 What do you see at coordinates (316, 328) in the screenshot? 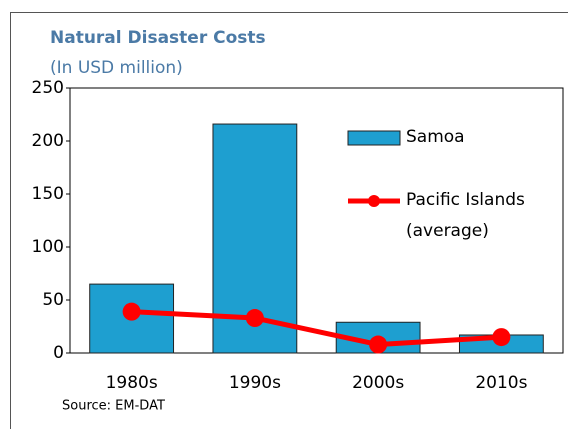
I see `line` at bounding box center [316, 328].